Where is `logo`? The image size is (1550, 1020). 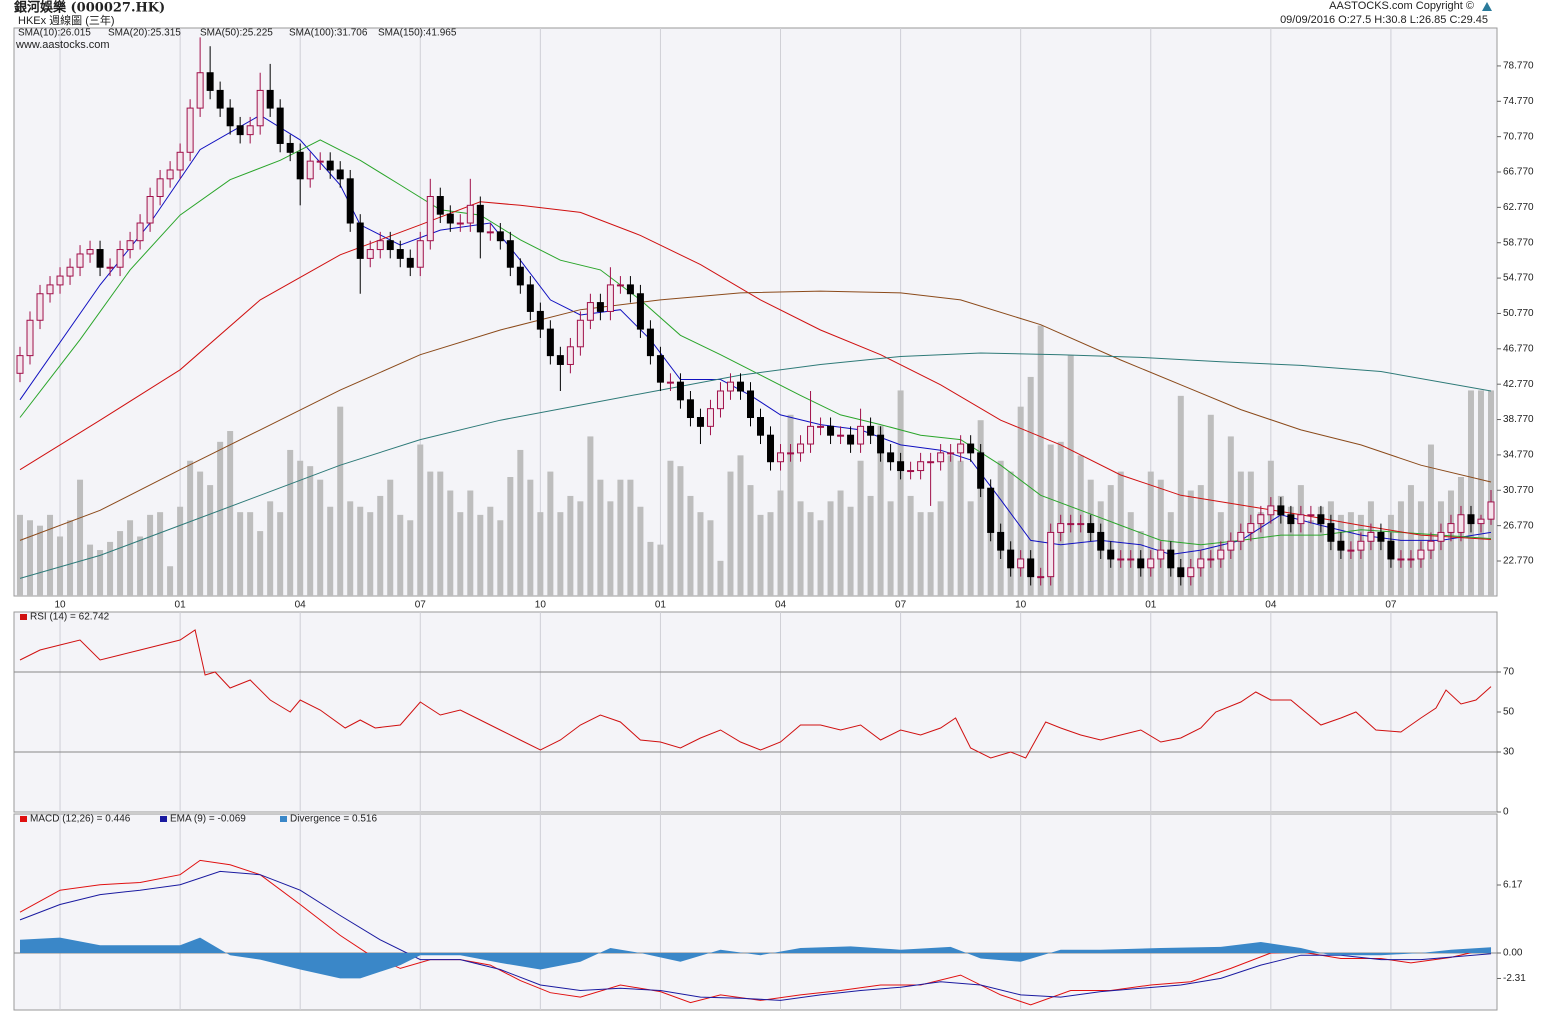
logo is located at coordinates (1487, 6).